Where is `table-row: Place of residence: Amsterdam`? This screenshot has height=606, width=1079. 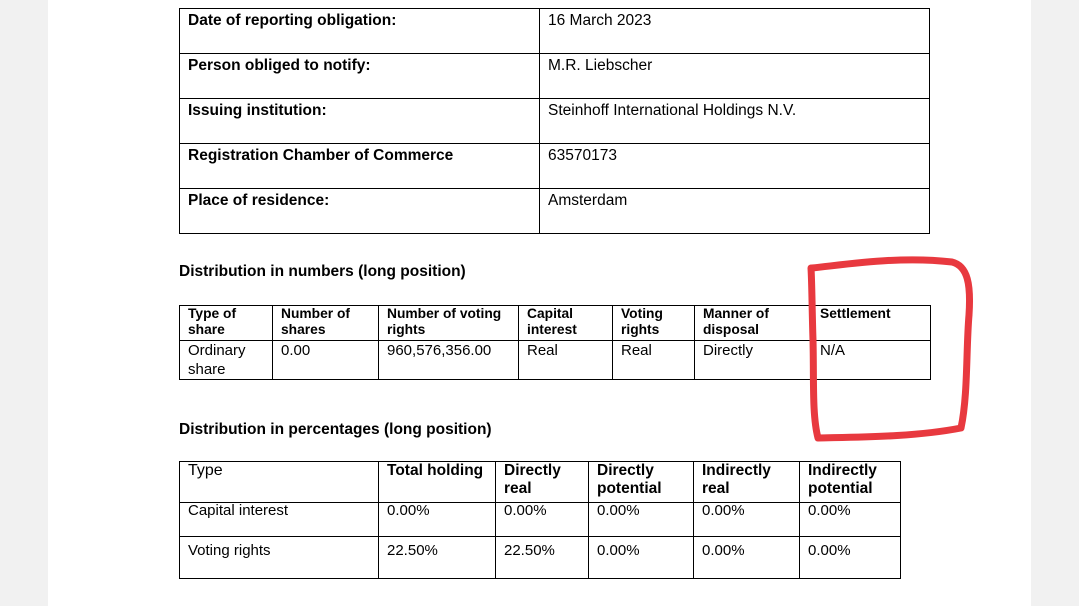
table-row: Place of residence: Amsterdam is located at coordinates (554, 211).